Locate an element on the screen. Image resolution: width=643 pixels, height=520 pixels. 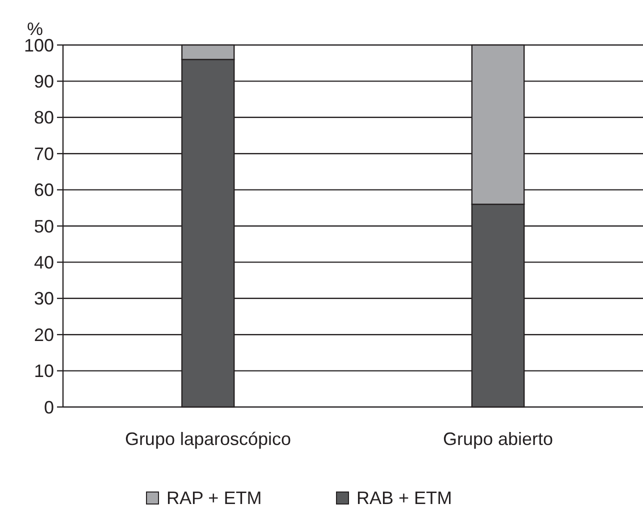
y-tick-label: 90 is located at coordinates (44, 82).